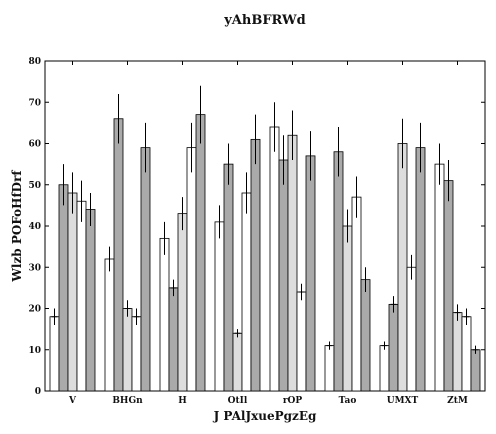 The image size is (496, 434). I want to click on y-tick-label: 0, so click(38, 392).